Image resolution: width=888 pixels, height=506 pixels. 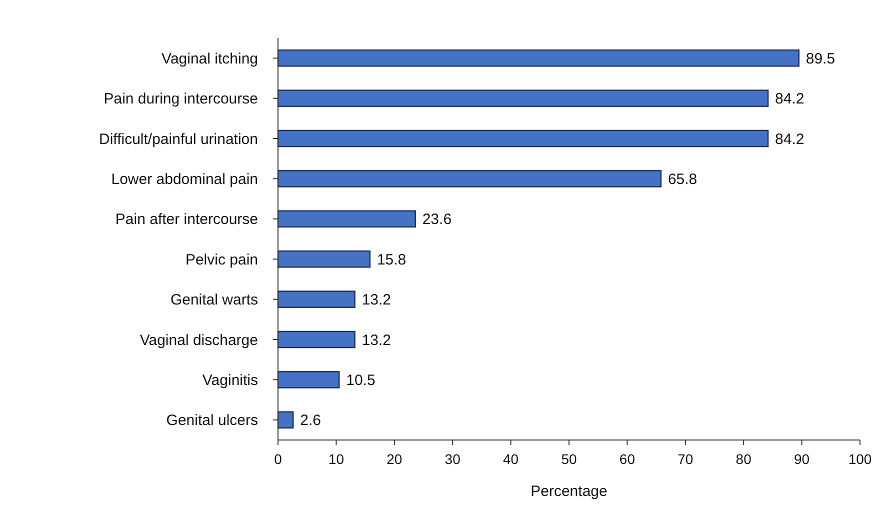 What do you see at coordinates (627, 459) in the screenshot?
I see `x-tick-label: 60` at bounding box center [627, 459].